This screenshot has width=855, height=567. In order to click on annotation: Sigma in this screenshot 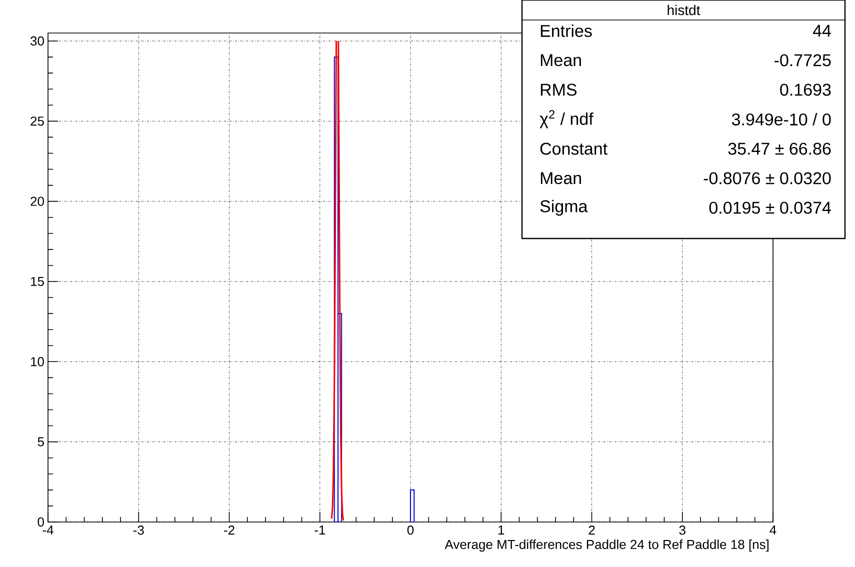, I will do `click(564, 208)`.